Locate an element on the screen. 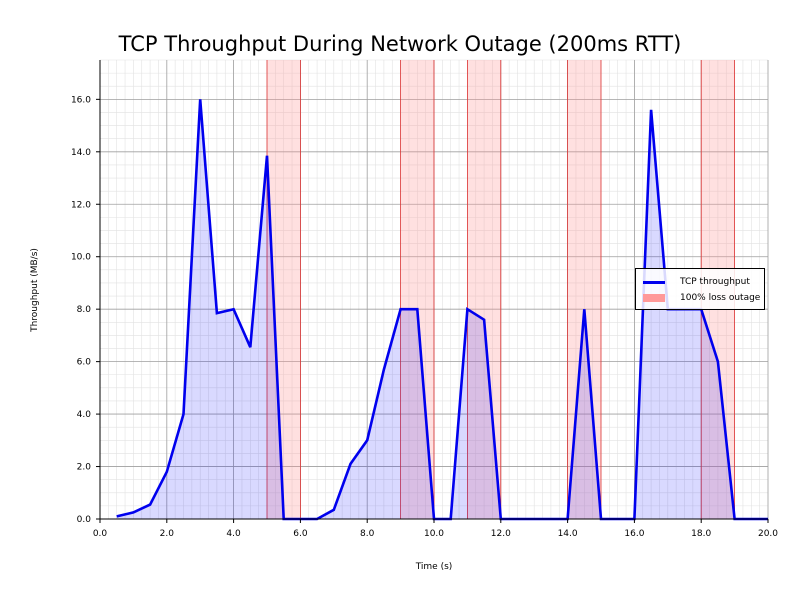 The width and height of the screenshot is (800, 600). x-tick-label: 20.0 is located at coordinates (768, 534).